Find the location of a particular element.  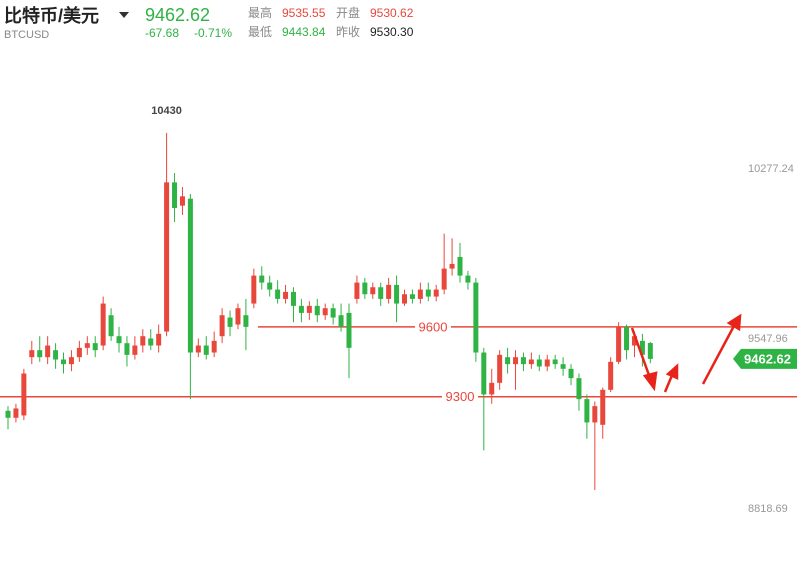

price-tag is located at coordinates (765, 358).